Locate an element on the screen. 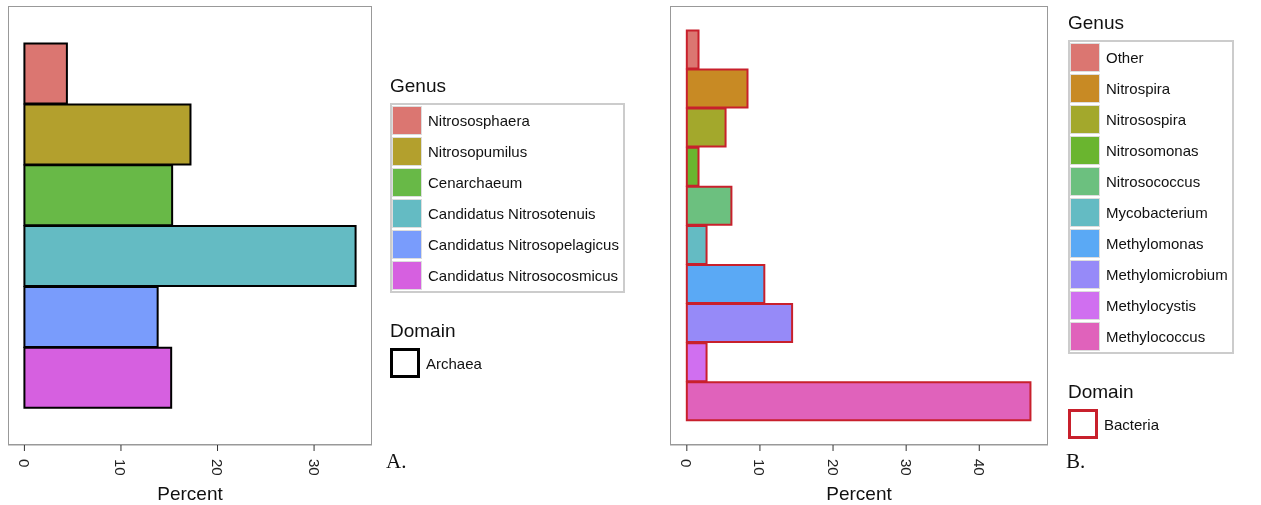  legend-label: Candidatus Nitrosotenuis is located at coordinates (512, 213).